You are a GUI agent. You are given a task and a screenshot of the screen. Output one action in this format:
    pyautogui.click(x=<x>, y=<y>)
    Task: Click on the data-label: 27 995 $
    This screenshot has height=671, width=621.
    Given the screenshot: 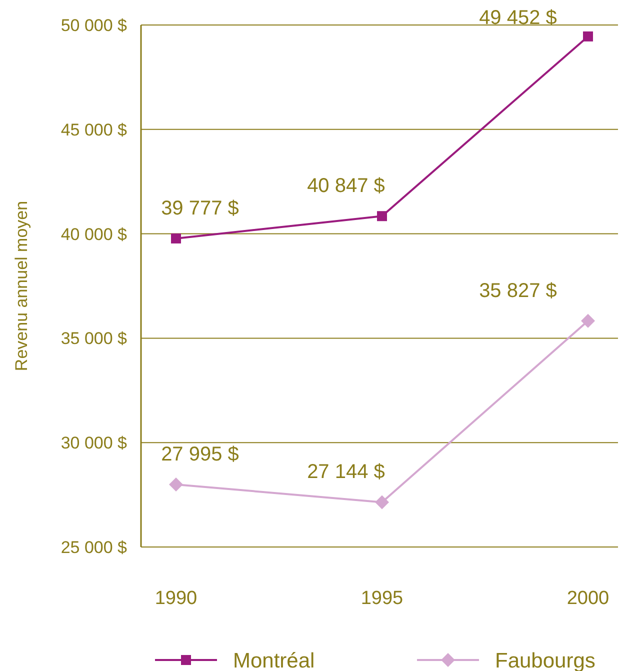 What is the action you would take?
    pyautogui.click(x=200, y=454)
    